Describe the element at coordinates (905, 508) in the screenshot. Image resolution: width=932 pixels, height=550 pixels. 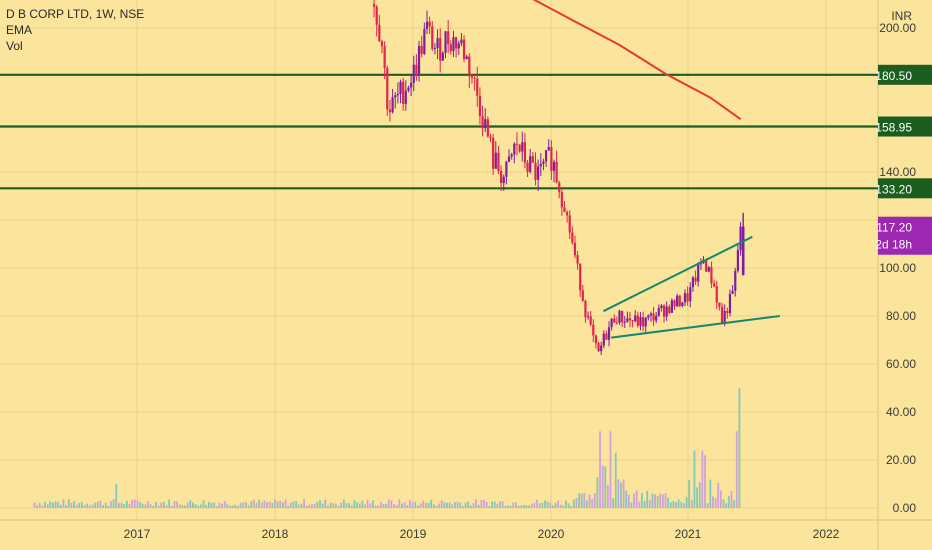
I see `volume-tick-label: 0.00` at that location.